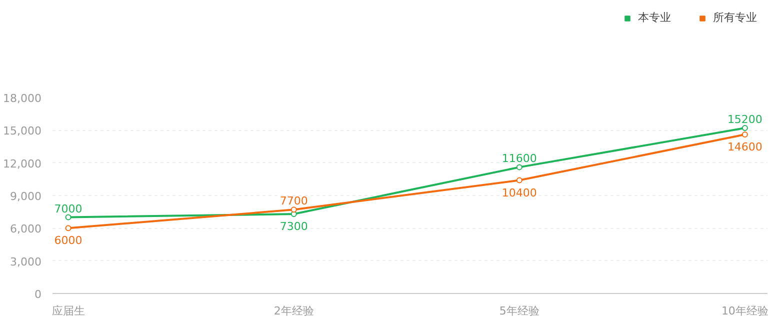 This screenshot has width=777, height=324. I want to click on legend-label: 本专业, so click(654, 17).